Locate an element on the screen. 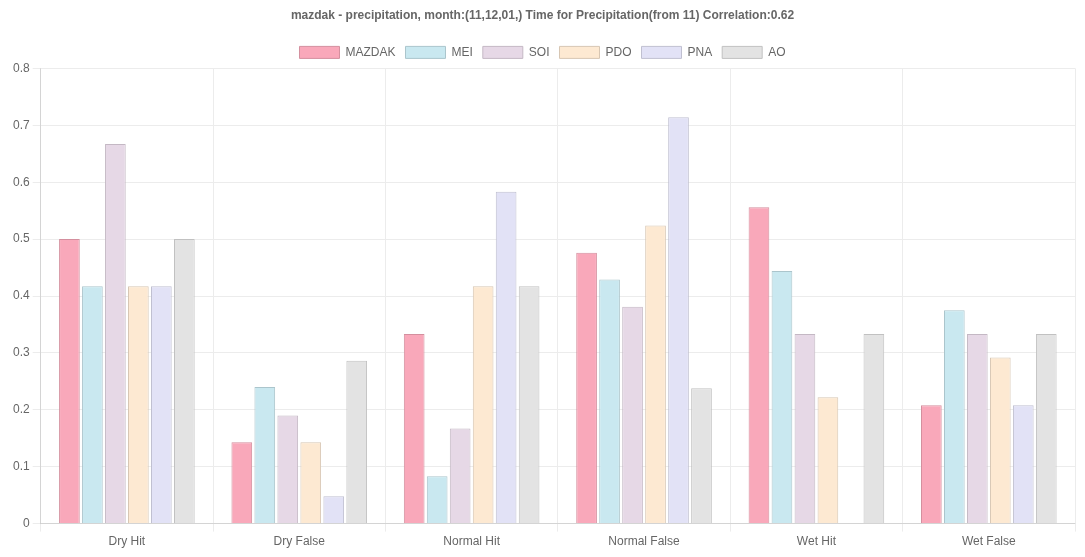 The height and width of the screenshot is (557, 1085). x-tick-label: Normal False is located at coordinates (644, 541).